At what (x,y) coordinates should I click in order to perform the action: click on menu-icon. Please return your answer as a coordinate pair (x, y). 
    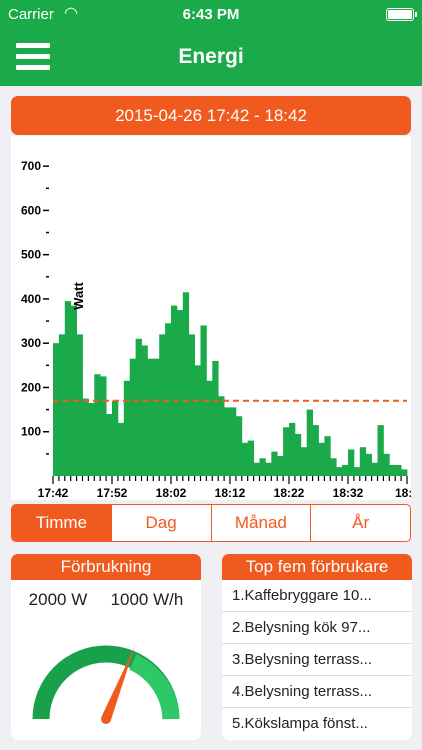
    Looking at the image, I should click on (34, 57).